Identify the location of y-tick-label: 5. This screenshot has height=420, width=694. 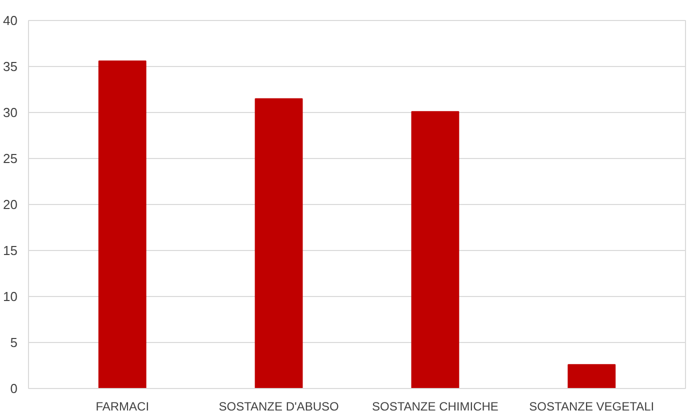
(14, 342).